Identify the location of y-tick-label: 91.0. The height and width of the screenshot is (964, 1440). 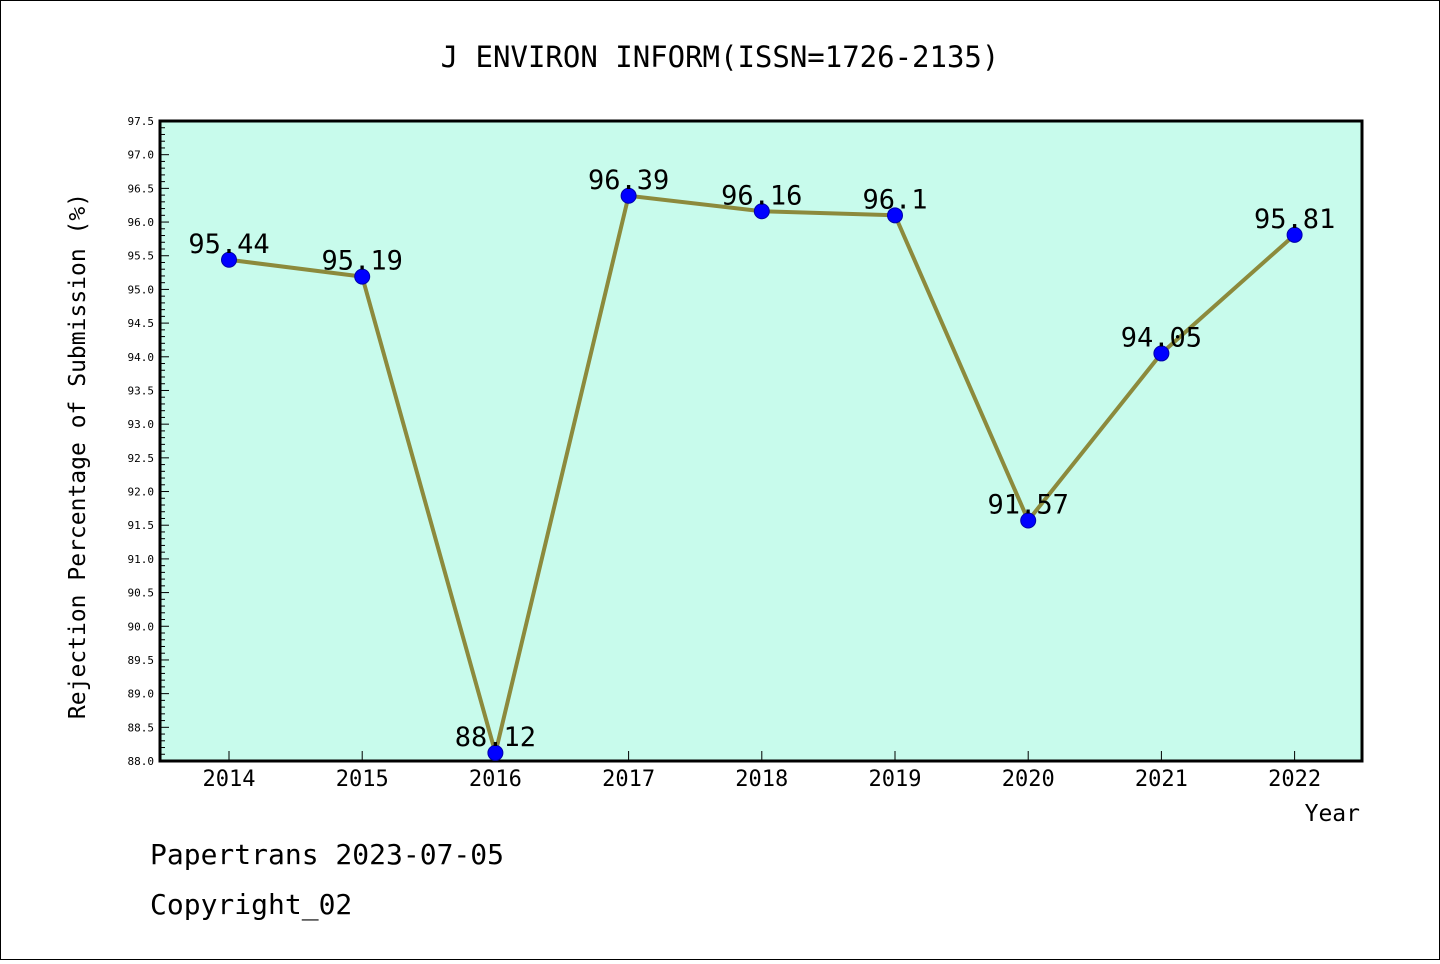
(141, 559).